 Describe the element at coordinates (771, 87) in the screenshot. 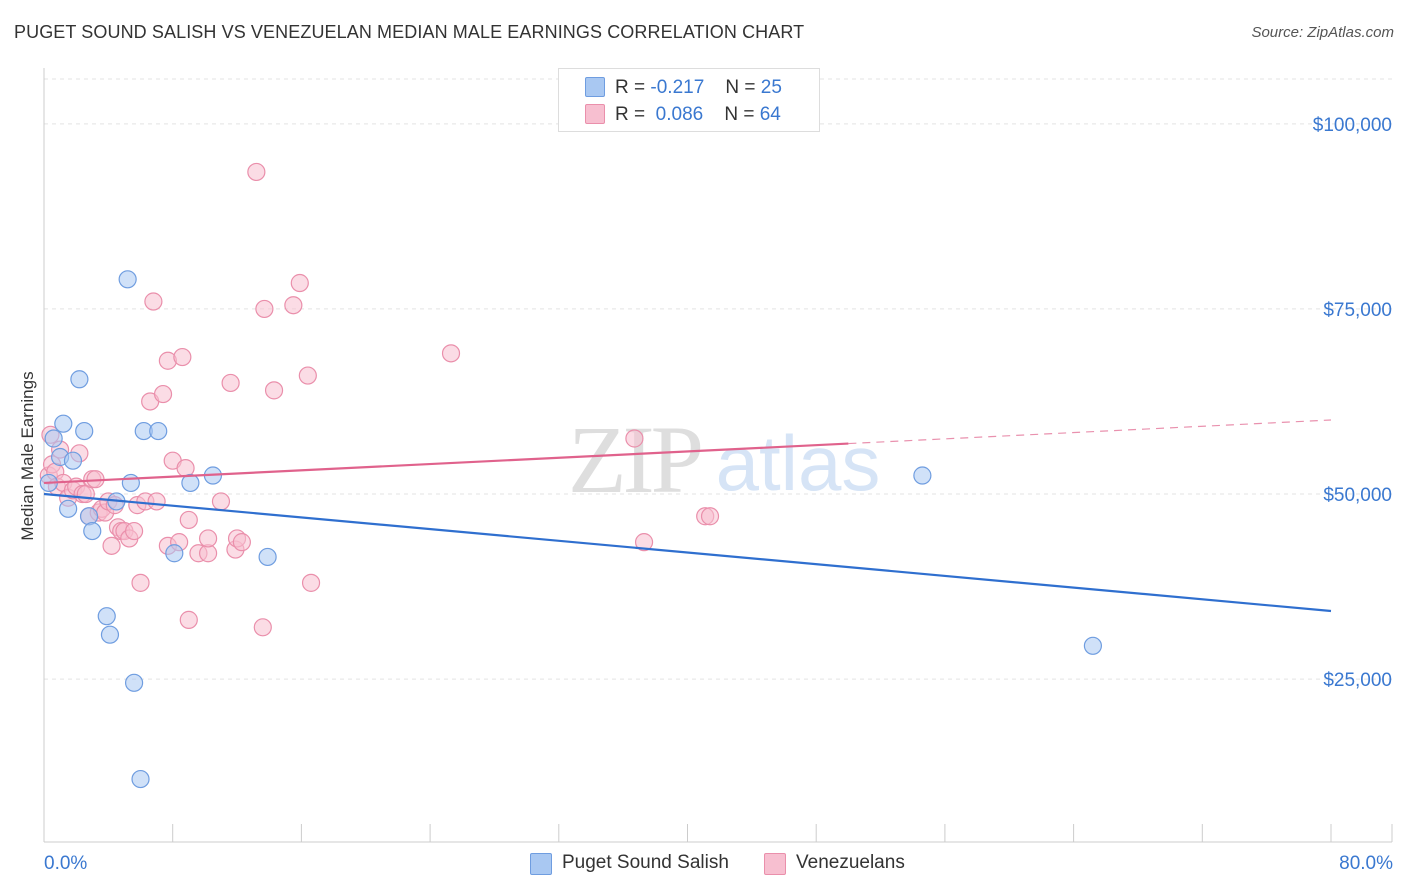

I see `legend-n-value: 25` at that location.